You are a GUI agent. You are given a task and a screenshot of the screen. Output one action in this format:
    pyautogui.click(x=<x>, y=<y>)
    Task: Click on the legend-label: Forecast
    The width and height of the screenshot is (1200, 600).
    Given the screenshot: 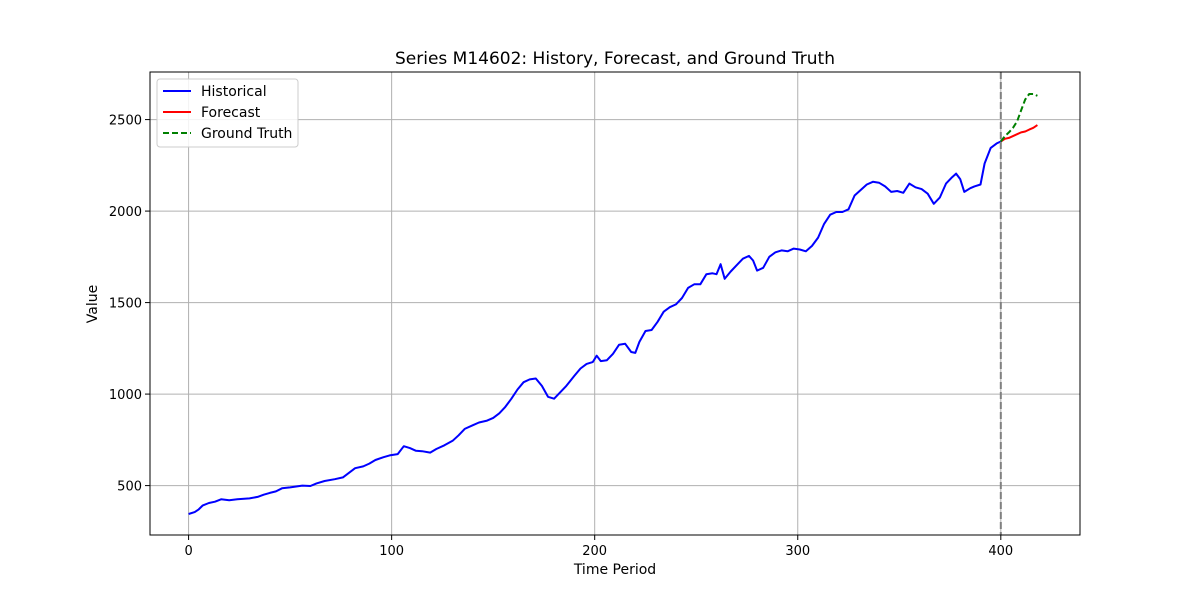 What is the action you would take?
    pyautogui.click(x=231, y=113)
    